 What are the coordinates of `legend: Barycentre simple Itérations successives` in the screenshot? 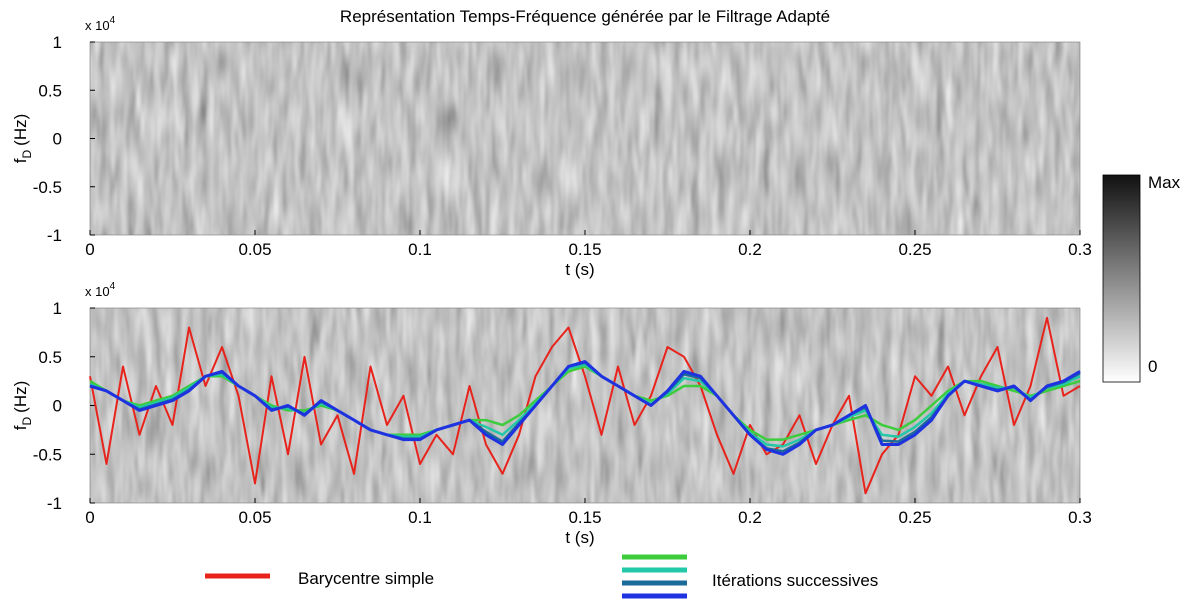 It's located at (541, 576).